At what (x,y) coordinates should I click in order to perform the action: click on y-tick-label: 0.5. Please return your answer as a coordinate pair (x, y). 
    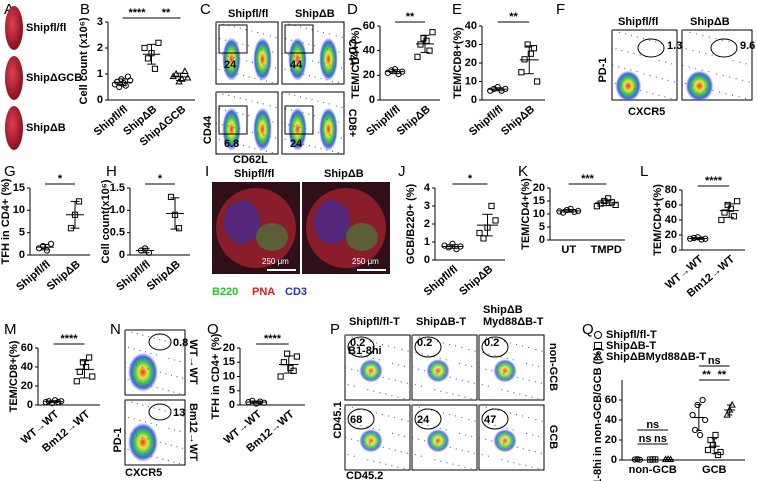
    Looking at the image, I should click on (117, 233).